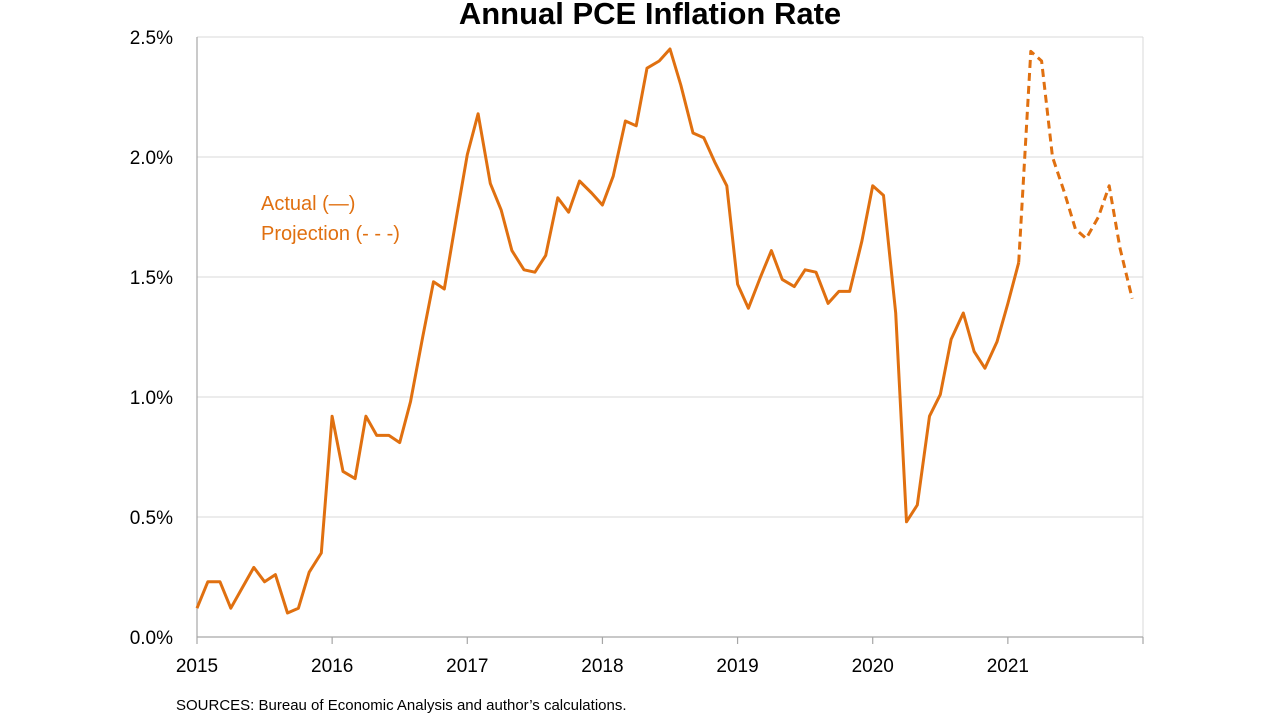 This screenshot has width=1280, height=720. What do you see at coordinates (151, 638) in the screenshot?
I see `y-tick-label: 0.0%` at bounding box center [151, 638].